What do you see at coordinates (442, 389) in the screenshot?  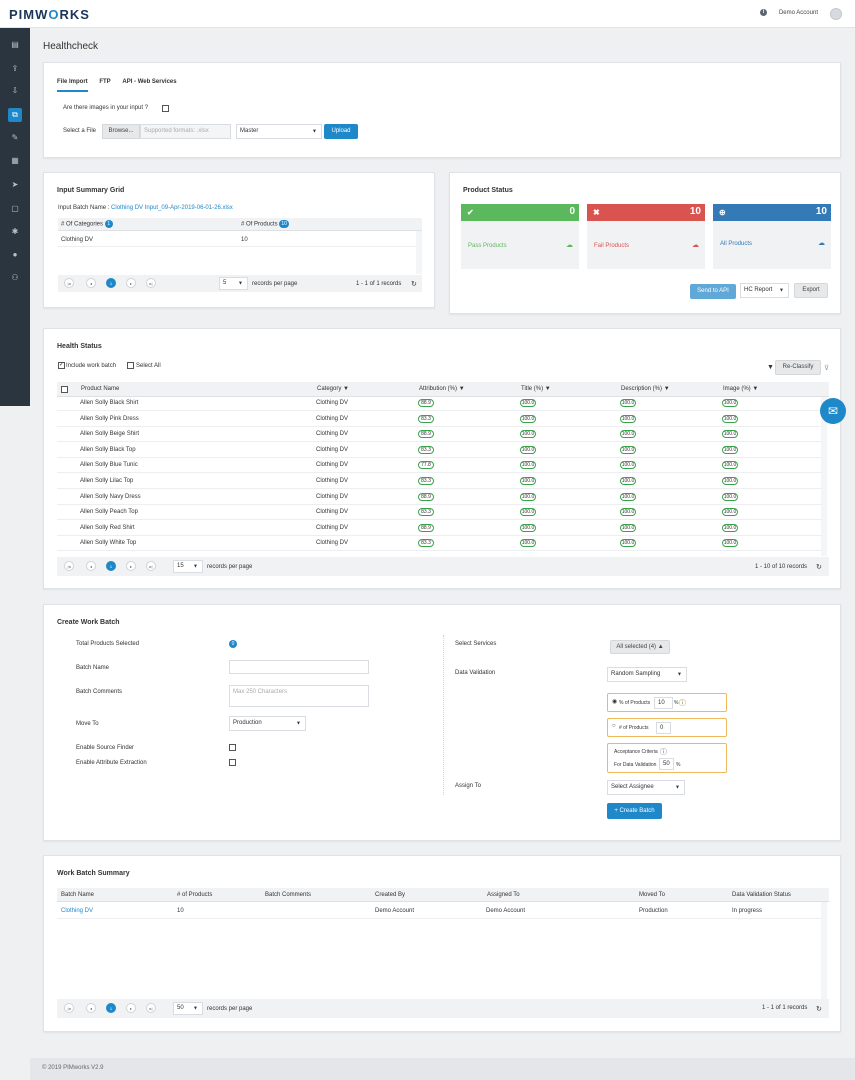 I see `col-attribution: Attribution (%) ▼` at bounding box center [442, 389].